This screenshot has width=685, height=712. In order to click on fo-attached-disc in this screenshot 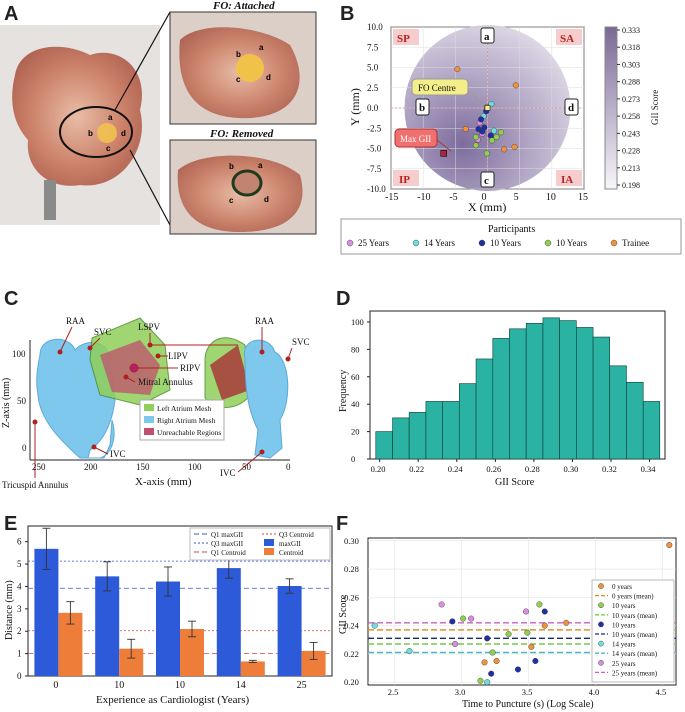, I will do `click(250, 68)`.